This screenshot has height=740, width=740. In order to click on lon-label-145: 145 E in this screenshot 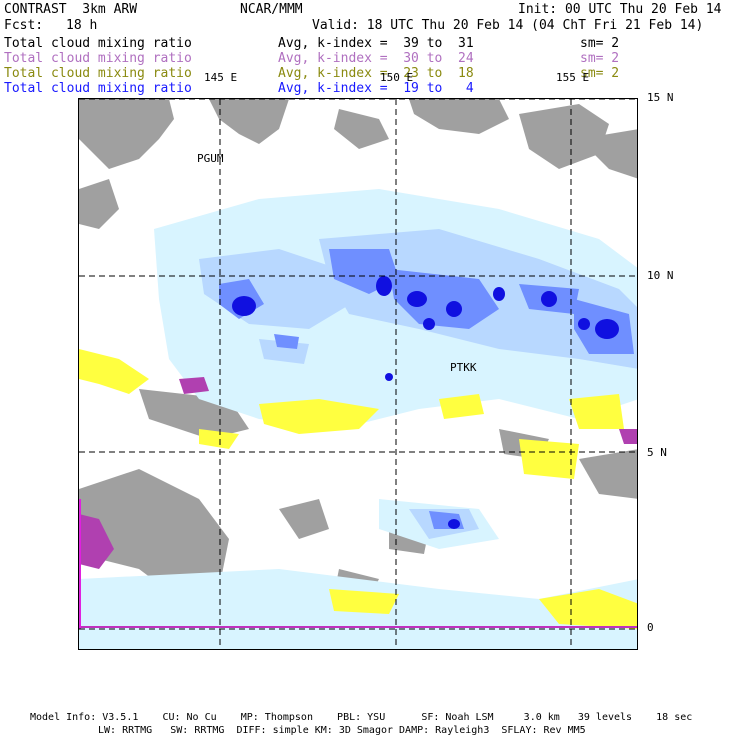, I will do `click(221, 77)`.